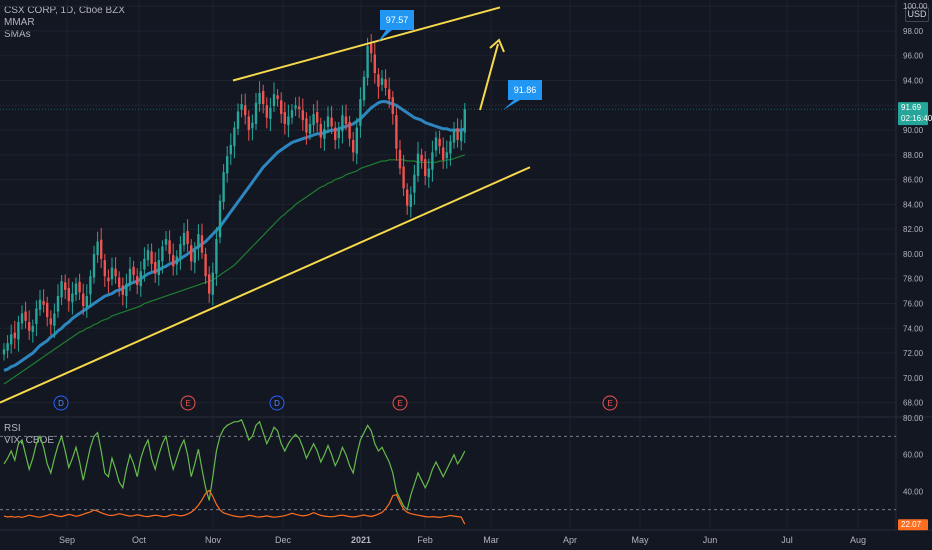 The width and height of the screenshot is (932, 550). Describe the element at coordinates (29, 440) in the screenshot. I see `vix-indicator-label: VIX, CBOE` at that location.